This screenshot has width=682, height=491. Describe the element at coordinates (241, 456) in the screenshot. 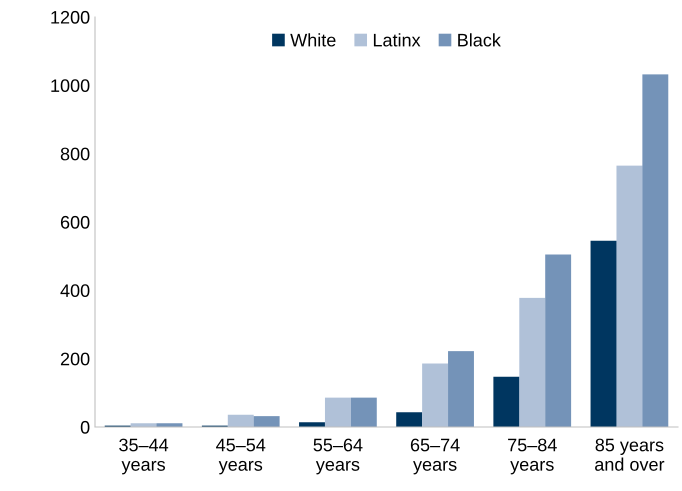

I see `x-tick-label: 45–54 years` at that location.